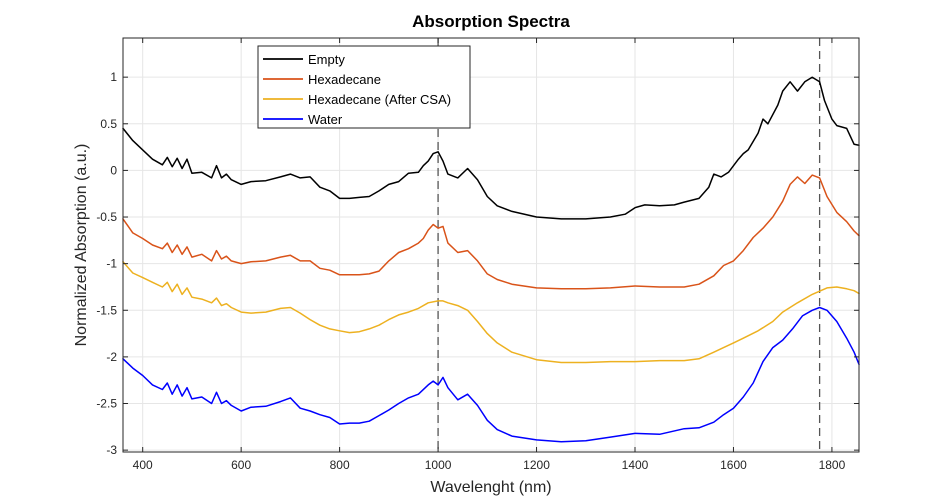 Image resolution: width=949 pixels, height=503 pixels. What do you see at coordinates (113, 170) in the screenshot?
I see `y-tick-label: 0` at bounding box center [113, 170].